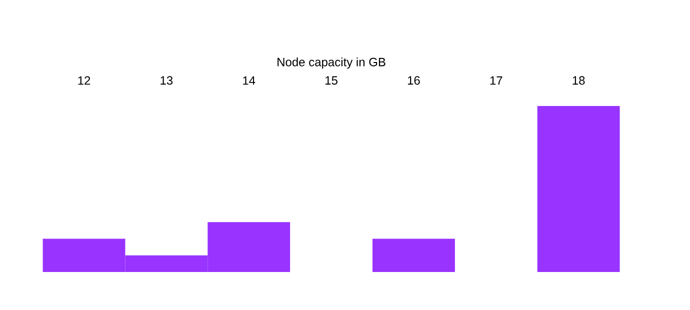 Image resolution: width=690 pixels, height=310 pixels. I want to click on x-tick-label: 16, so click(414, 80).